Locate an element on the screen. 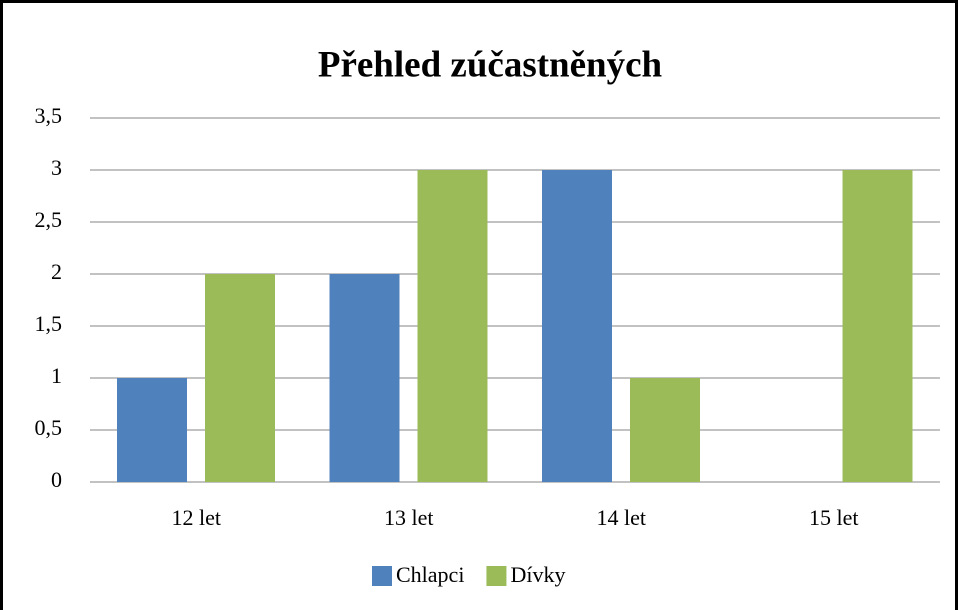 The height and width of the screenshot is (610, 958). y-tick-label: 2 is located at coordinates (56, 271).